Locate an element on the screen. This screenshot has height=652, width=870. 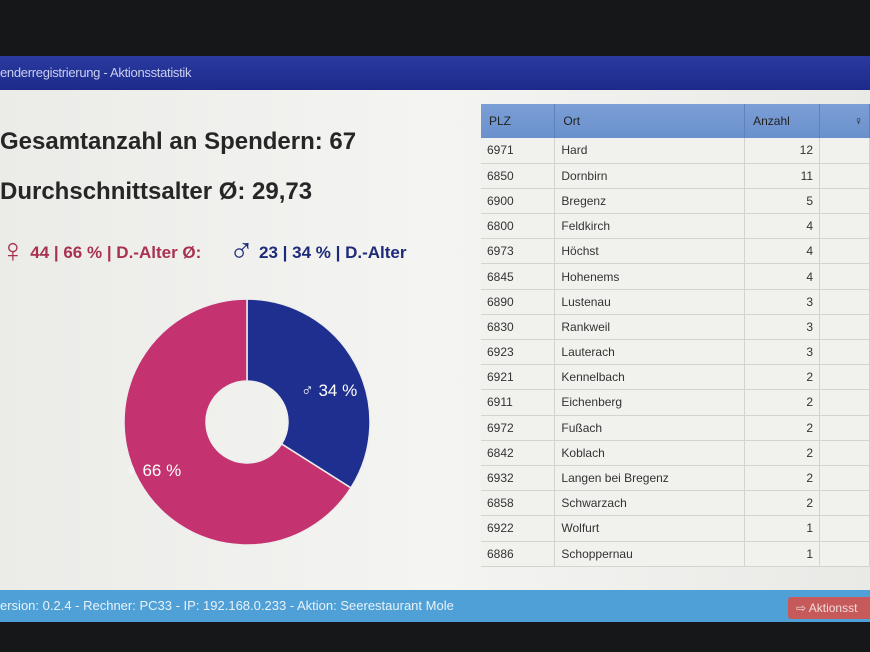
ort-cell: Wolfurt is located at coordinates (650, 528).